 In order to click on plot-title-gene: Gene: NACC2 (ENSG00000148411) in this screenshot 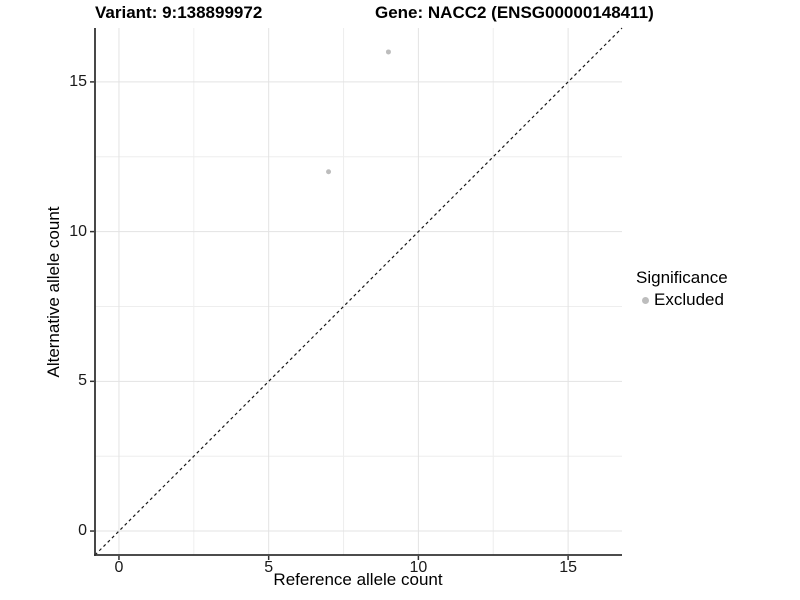, I will do `click(514, 12)`.